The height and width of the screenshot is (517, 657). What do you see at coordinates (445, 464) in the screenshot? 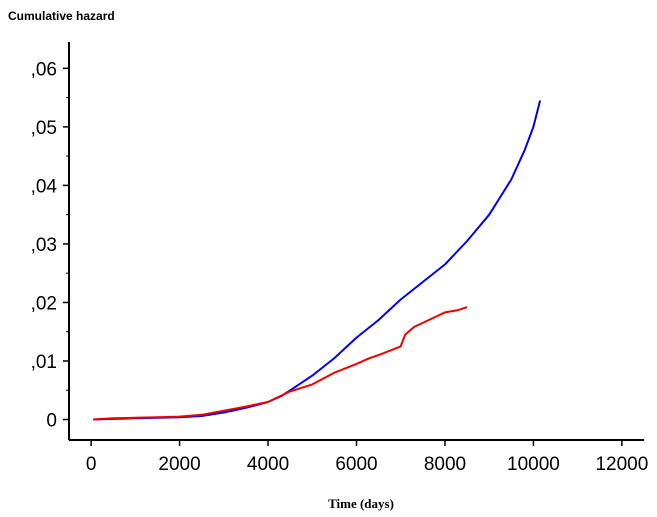
I see `x-tick-label: 8000` at bounding box center [445, 464].